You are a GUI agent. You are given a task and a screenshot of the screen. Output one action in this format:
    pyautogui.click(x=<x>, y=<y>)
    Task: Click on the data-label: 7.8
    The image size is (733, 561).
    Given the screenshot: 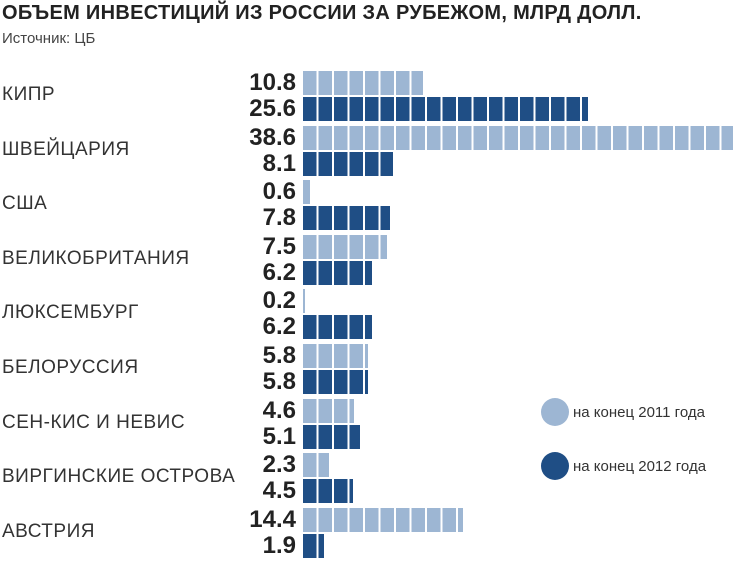 What is the action you would take?
    pyautogui.click(x=279, y=218)
    